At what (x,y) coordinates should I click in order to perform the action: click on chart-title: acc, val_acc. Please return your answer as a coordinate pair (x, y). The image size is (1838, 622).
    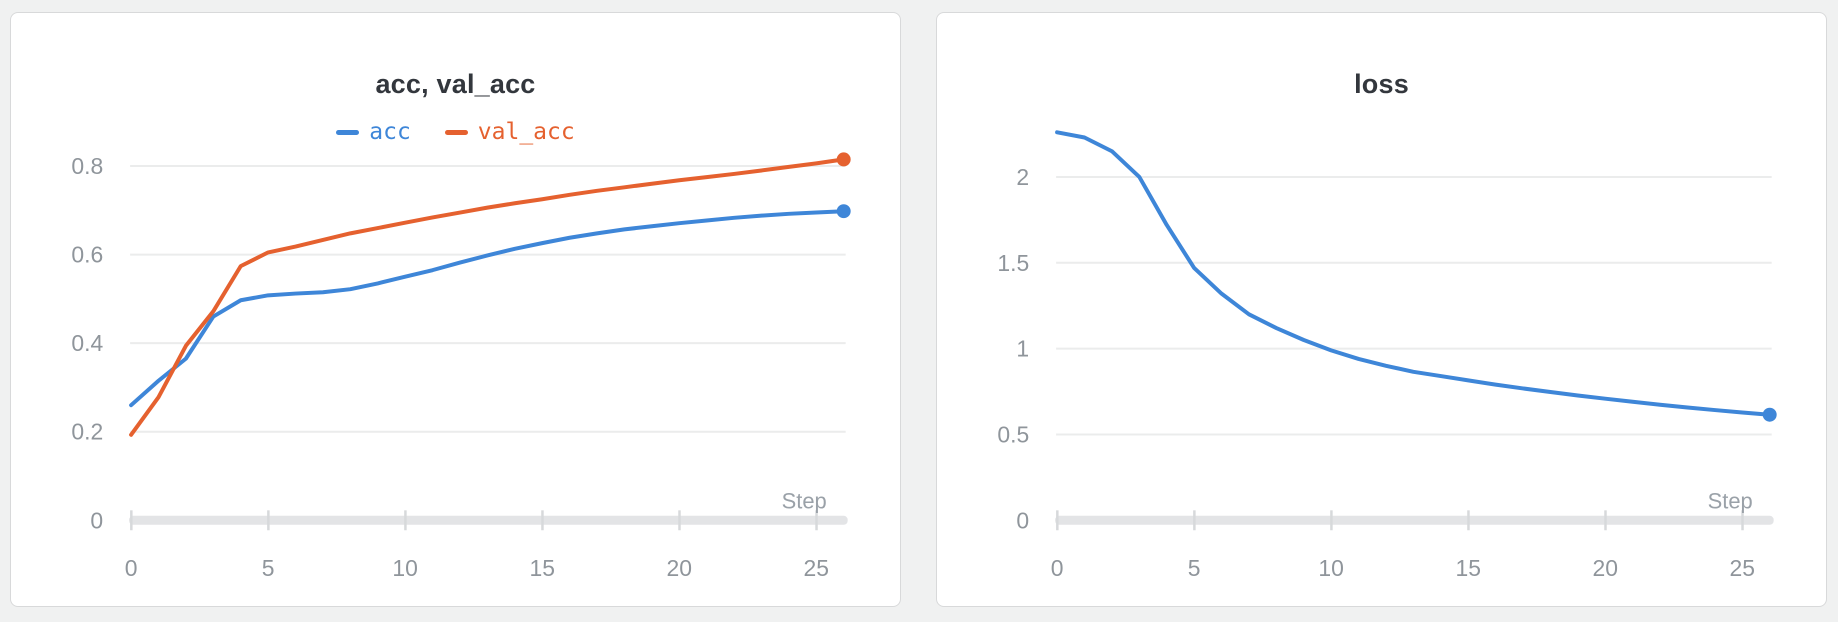
    Looking at the image, I should click on (455, 84).